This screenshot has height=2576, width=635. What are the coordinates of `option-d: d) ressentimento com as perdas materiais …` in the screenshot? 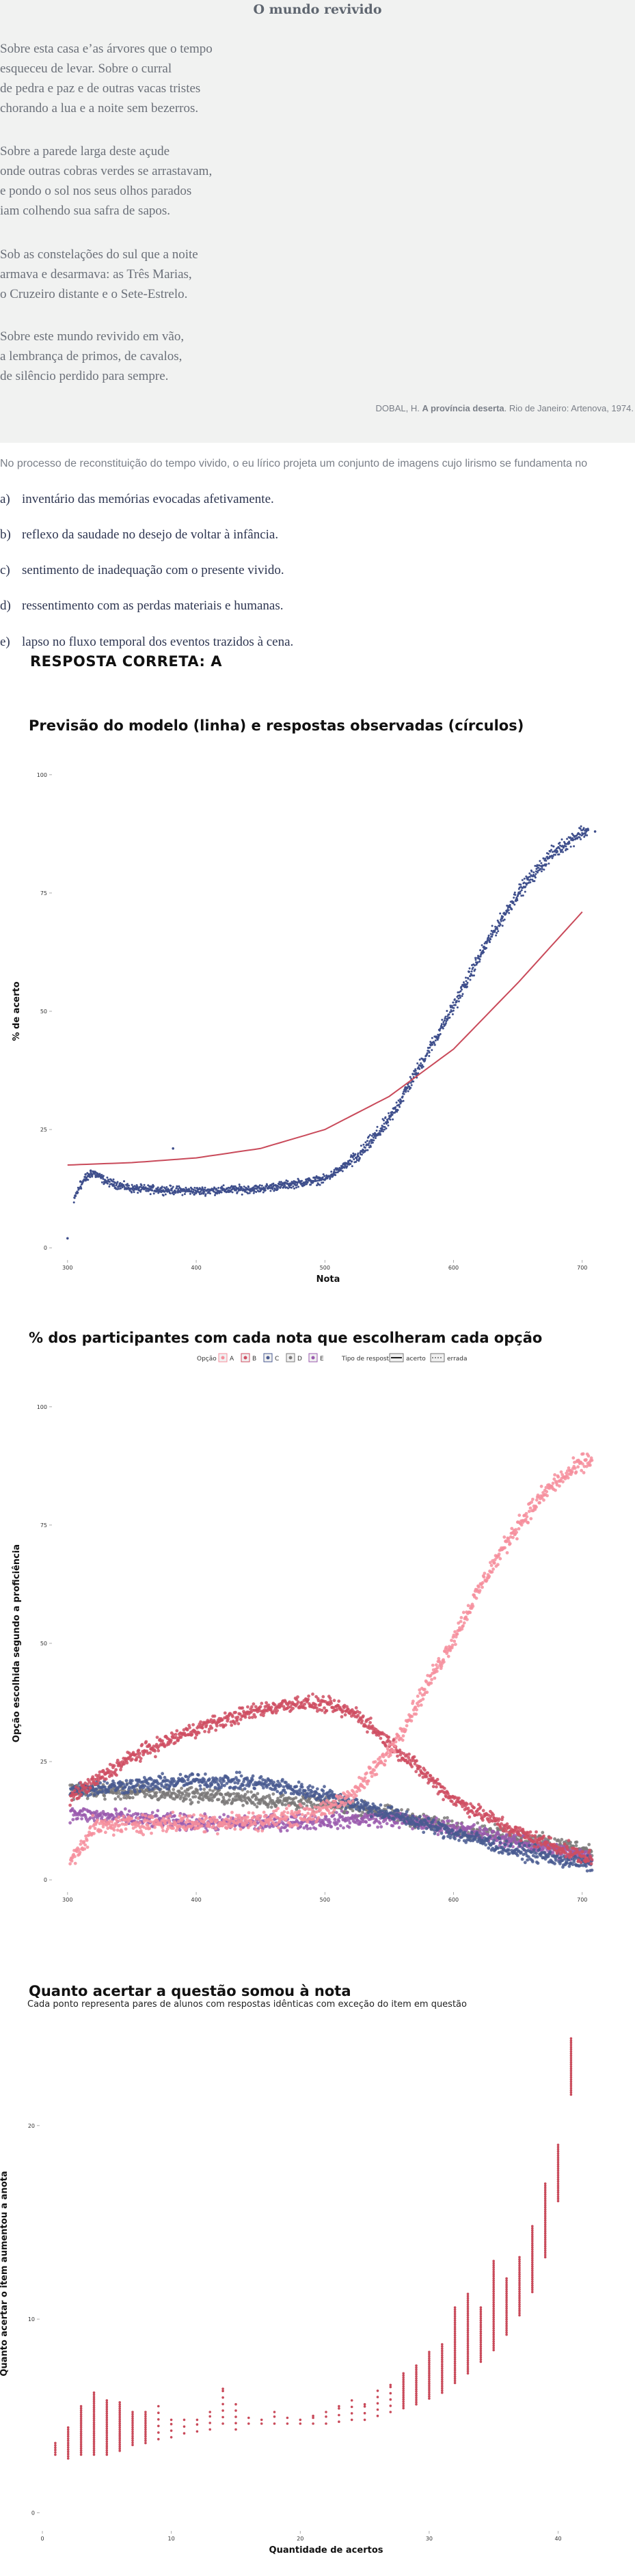 It's located at (142, 606).